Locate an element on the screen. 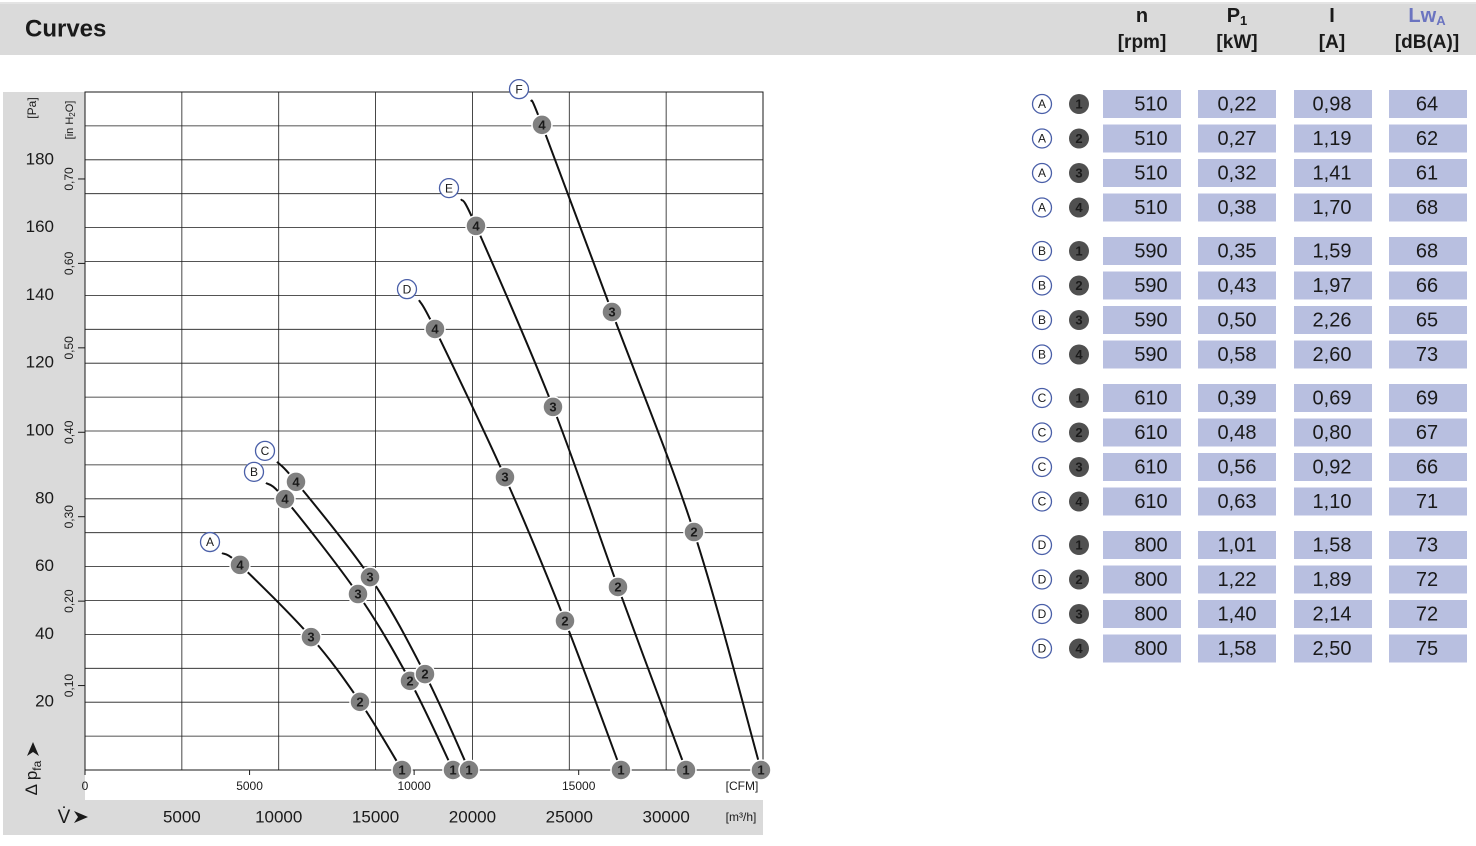 The height and width of the screenshot is (846, 1476). x-tick-label: 5000 is located at coordinates (182, 816).